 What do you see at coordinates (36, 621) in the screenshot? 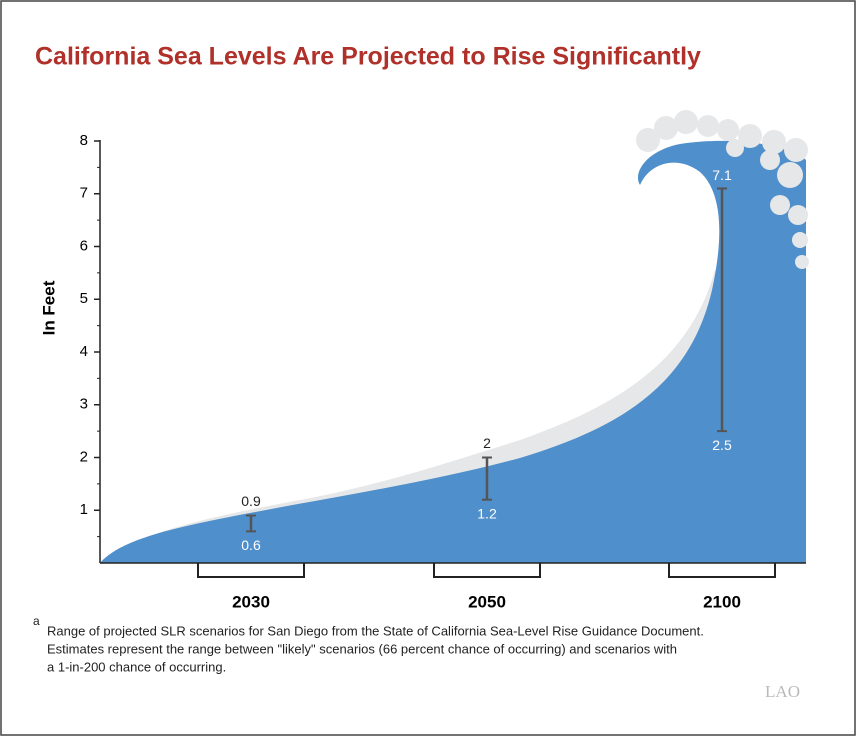
I see `footnote-marker: a` at bounding box center [36, 621].